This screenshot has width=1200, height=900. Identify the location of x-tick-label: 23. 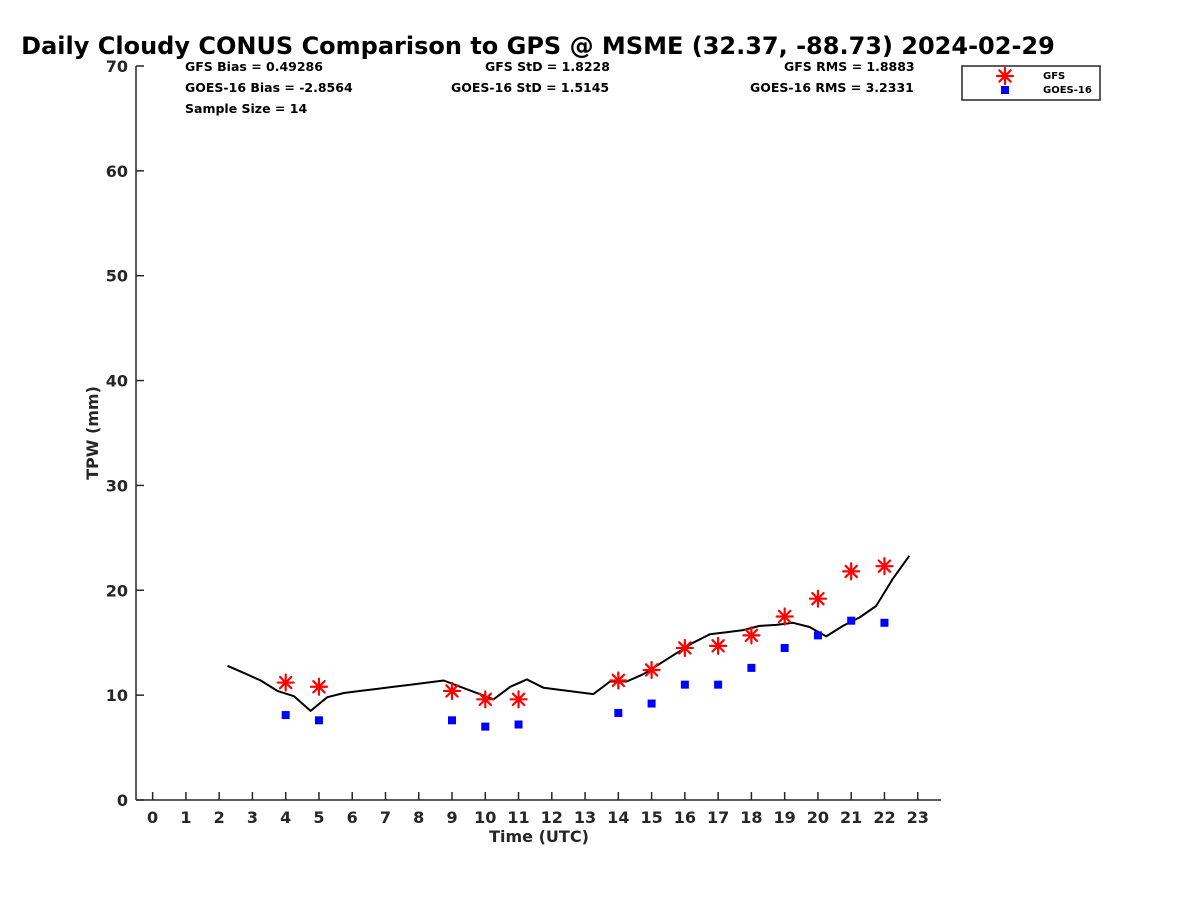
(918, 817).